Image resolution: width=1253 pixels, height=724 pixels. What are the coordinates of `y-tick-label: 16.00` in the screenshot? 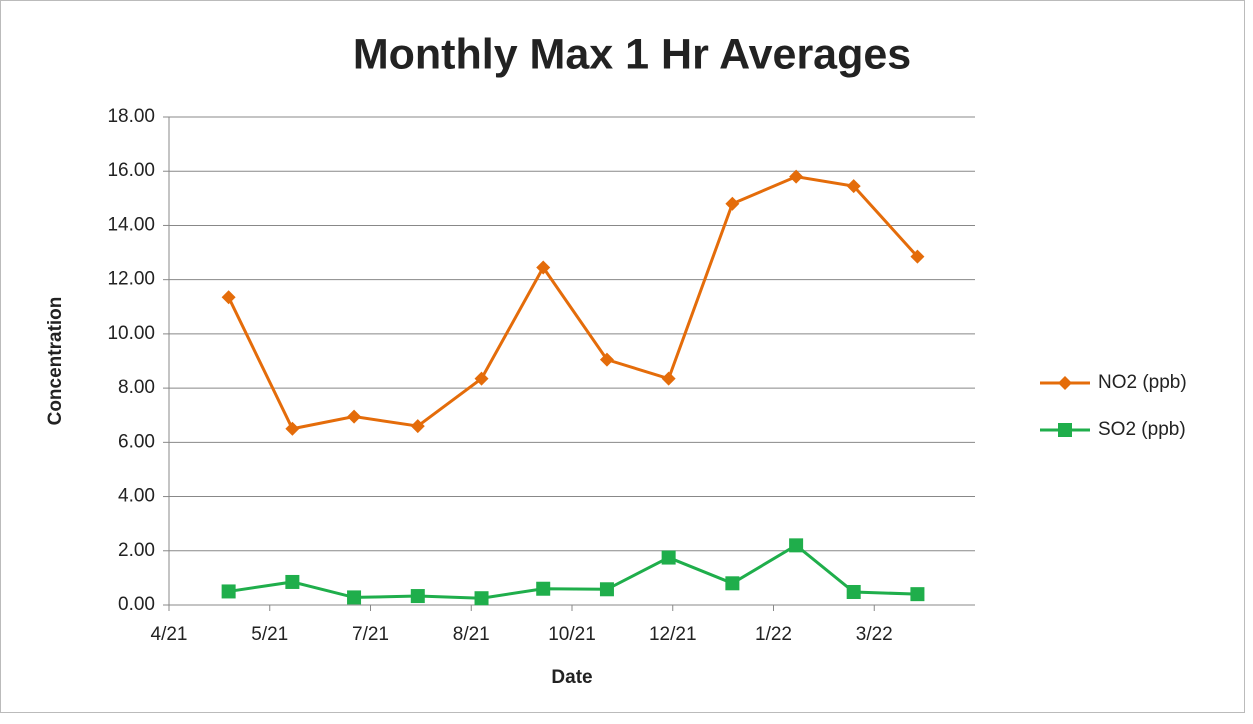 It's located at (131, 170).